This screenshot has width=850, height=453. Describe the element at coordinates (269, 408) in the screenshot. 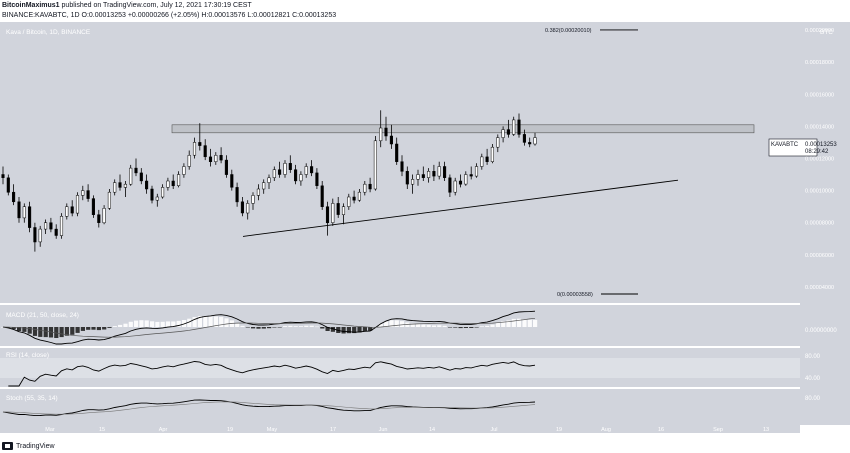

I see `stoch-k-line` at that location.